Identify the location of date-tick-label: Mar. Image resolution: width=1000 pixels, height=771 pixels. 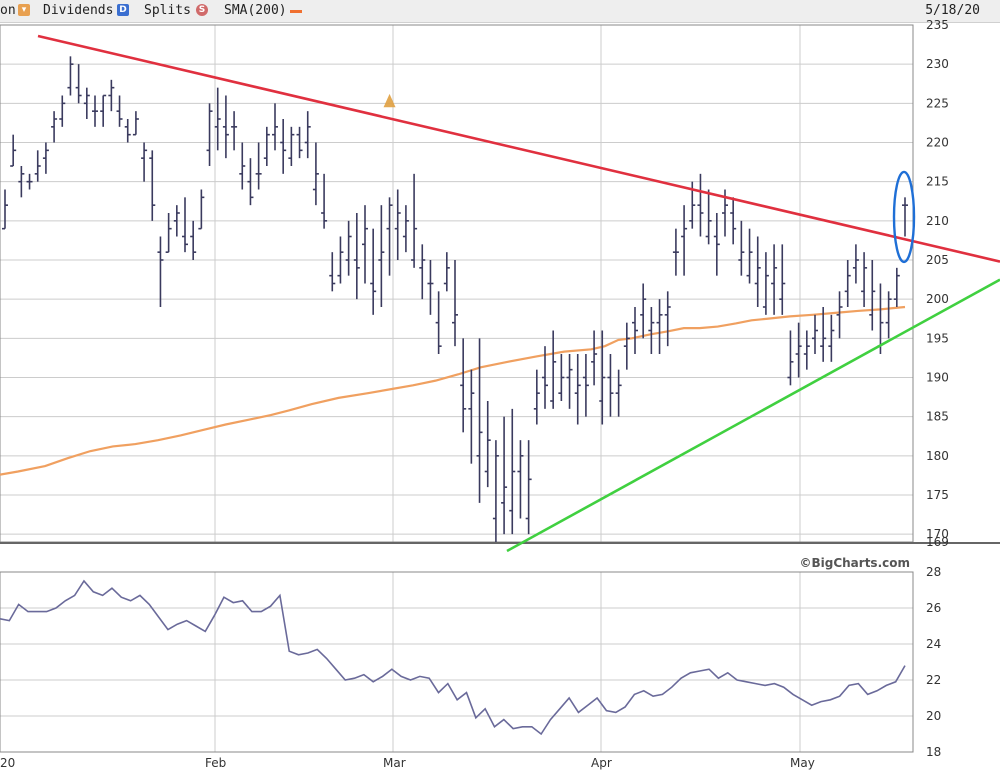
(394, 763).